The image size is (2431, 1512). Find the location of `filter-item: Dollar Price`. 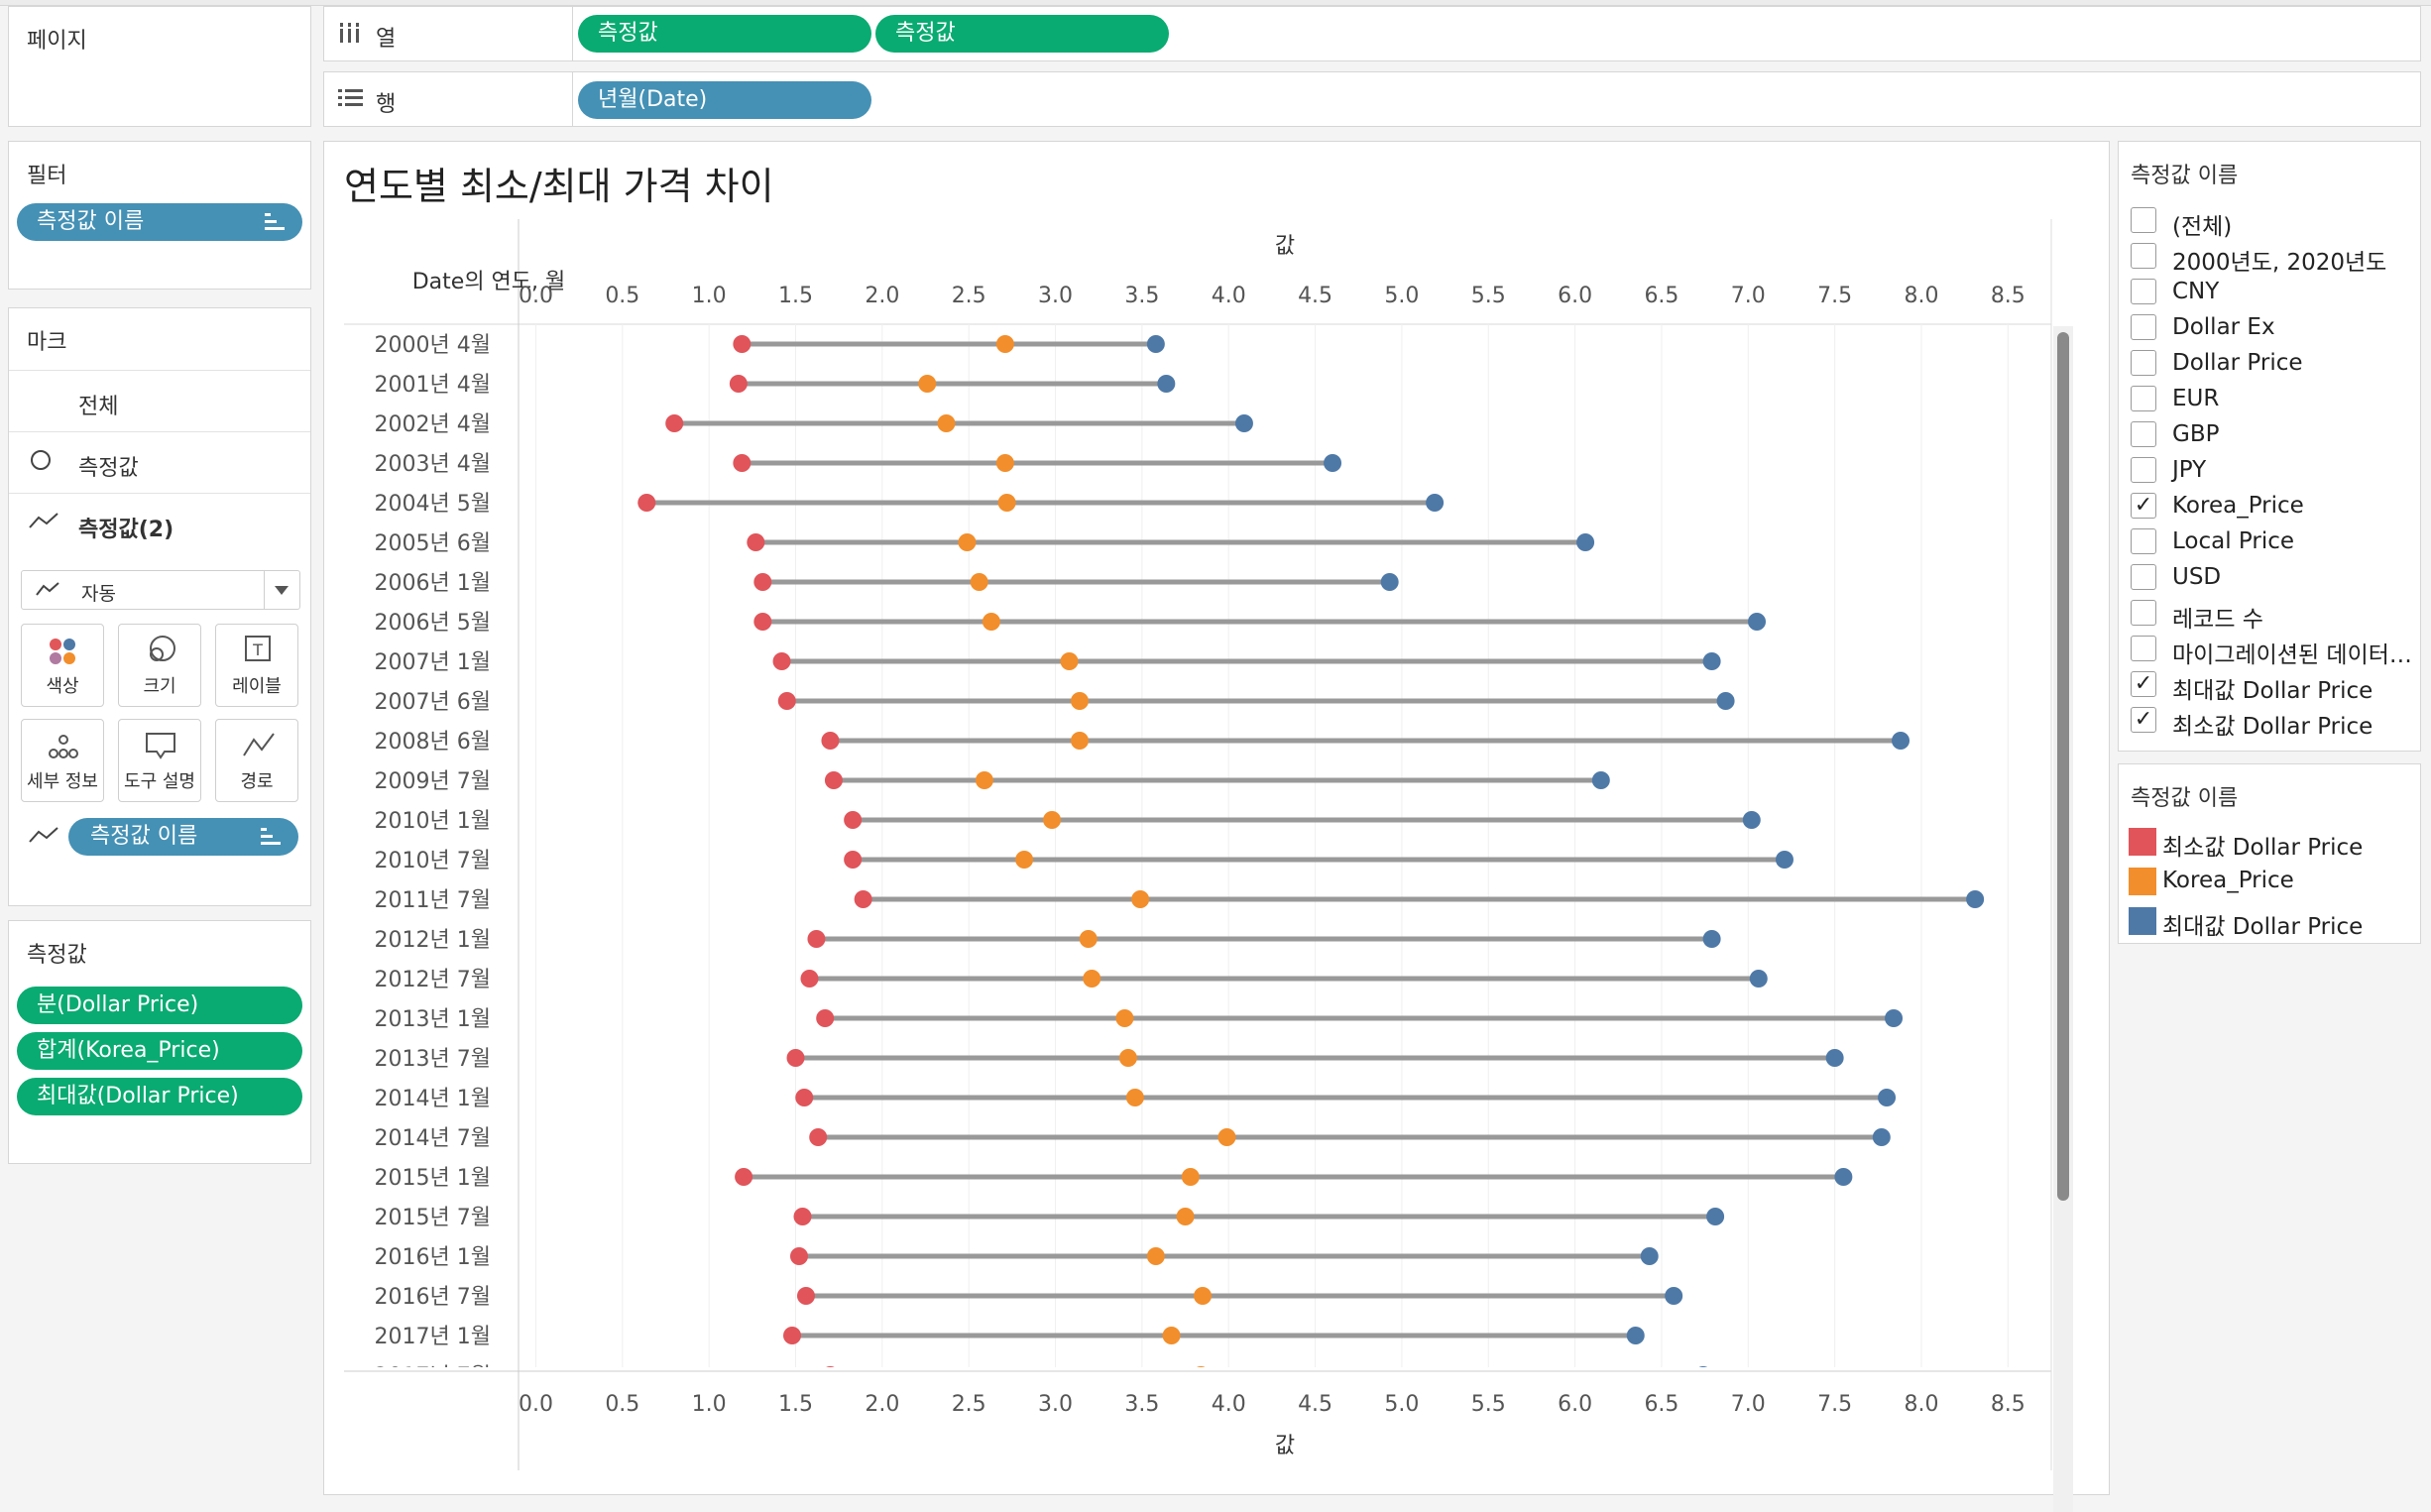

filter-item: Dollar Price is located at coordinates (2269, 364).